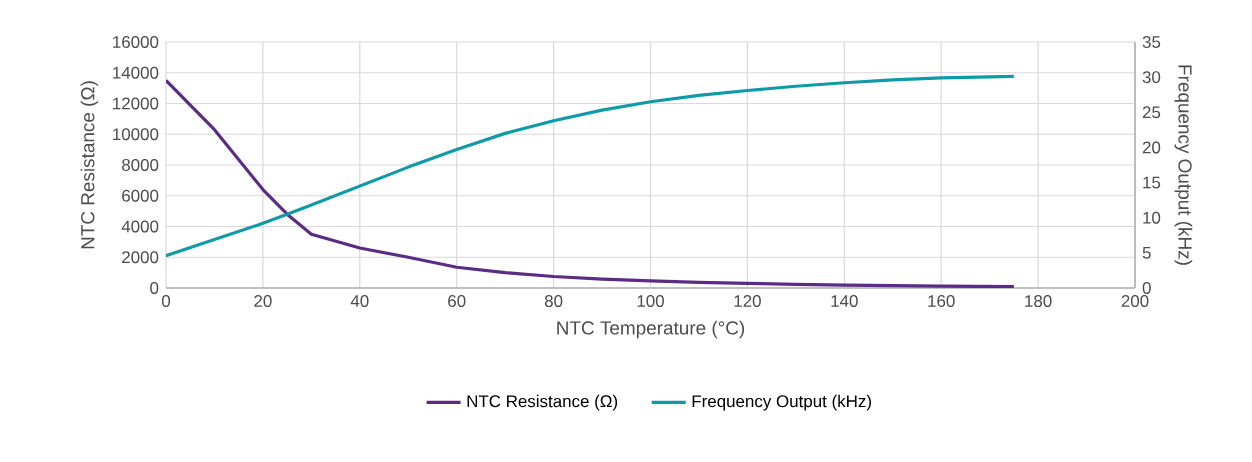 This screenshot has height=462, width=1252. I want to click on y-tick-label: 6000, so click(140, 195).